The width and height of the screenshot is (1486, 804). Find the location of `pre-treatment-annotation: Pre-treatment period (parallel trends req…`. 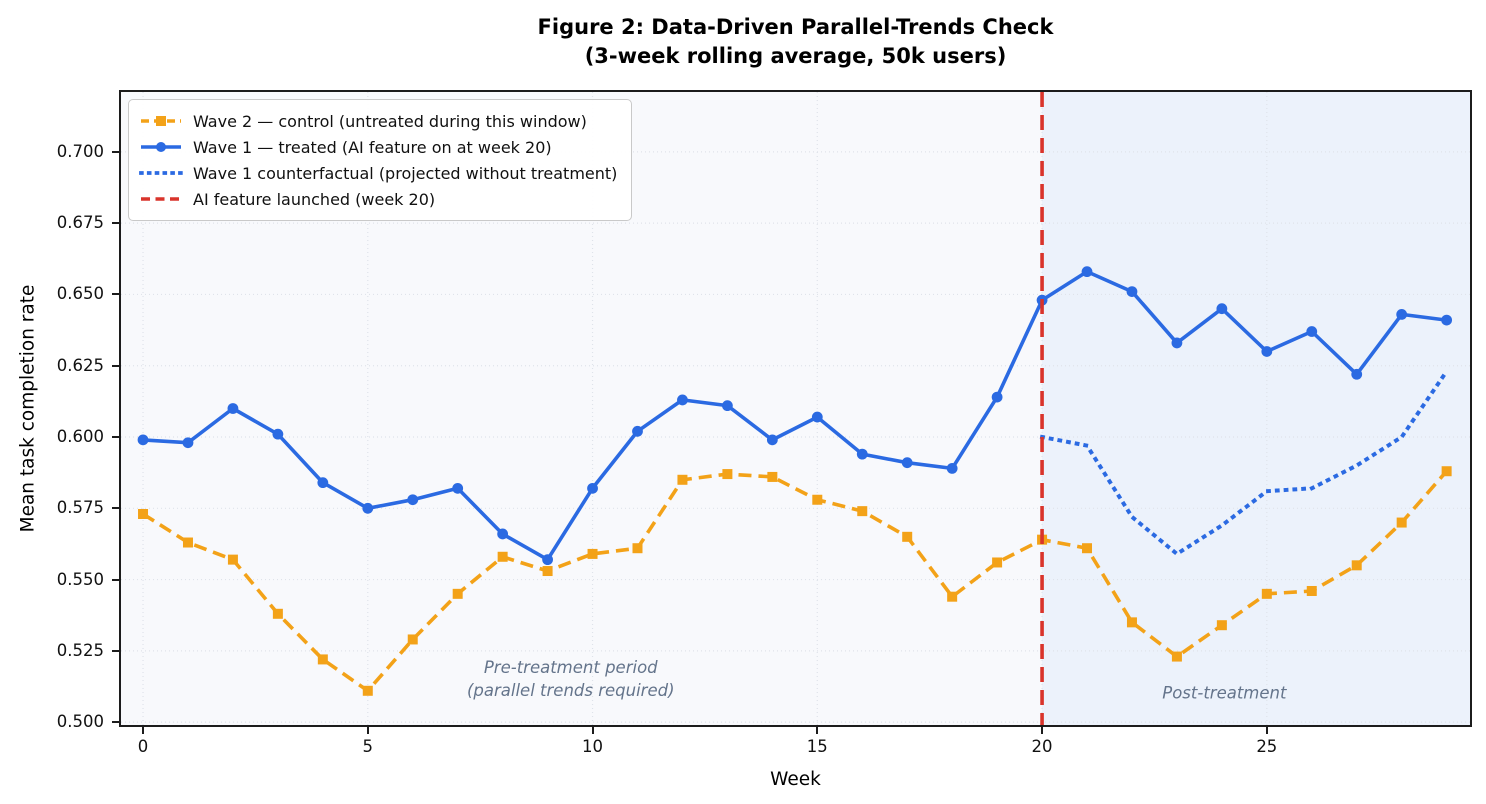

pre-treatment-annotation: Pre-treatment period (parallel trends req… is located at coordinates (571, 679).